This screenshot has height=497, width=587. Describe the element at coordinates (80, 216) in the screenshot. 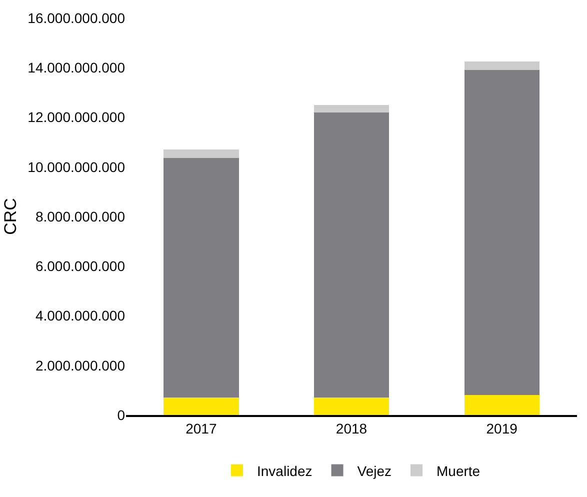

I see `y-tick-label: 8.000.000.000` at that location.